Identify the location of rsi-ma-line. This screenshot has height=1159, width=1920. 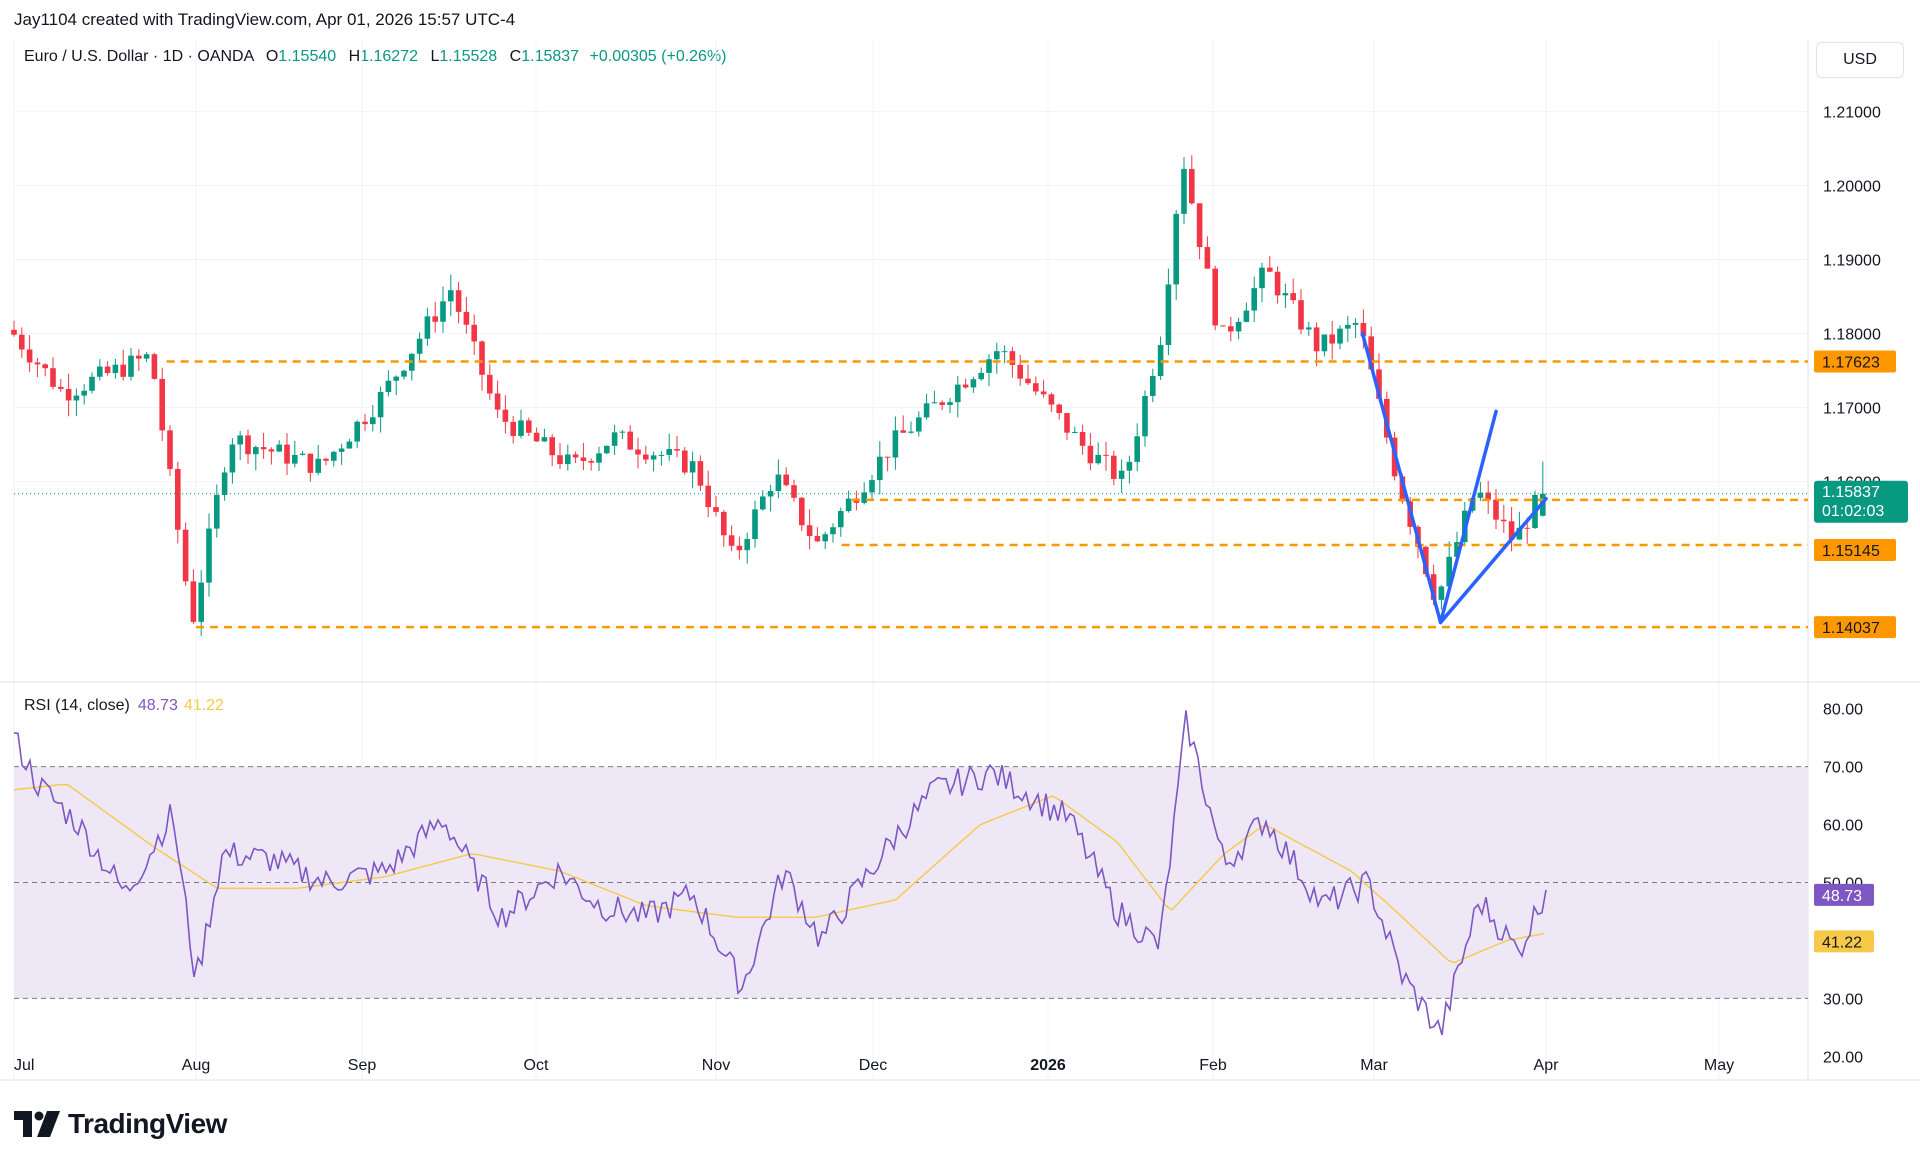
(779, 873).